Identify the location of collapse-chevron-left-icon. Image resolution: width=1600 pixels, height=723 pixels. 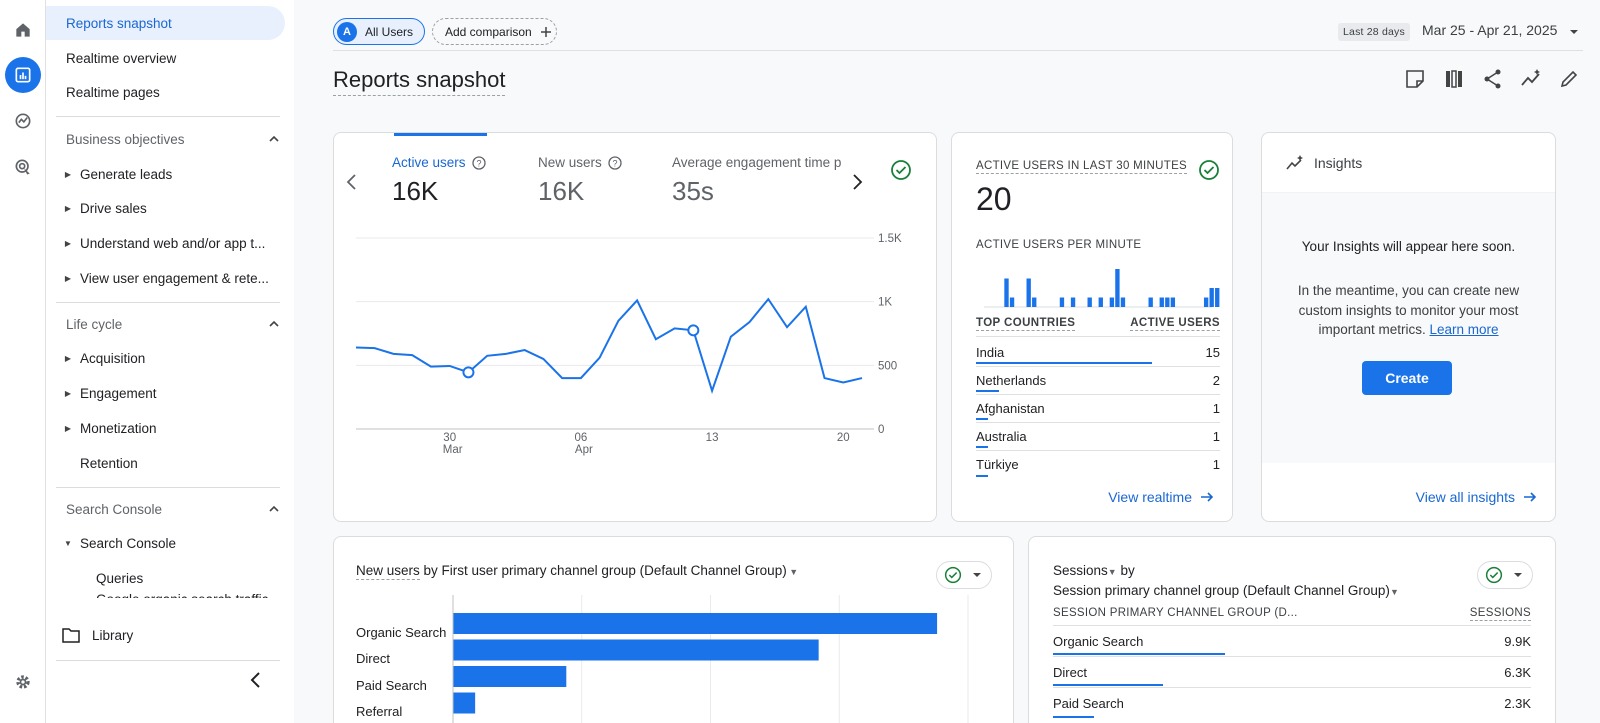
(256, 680).